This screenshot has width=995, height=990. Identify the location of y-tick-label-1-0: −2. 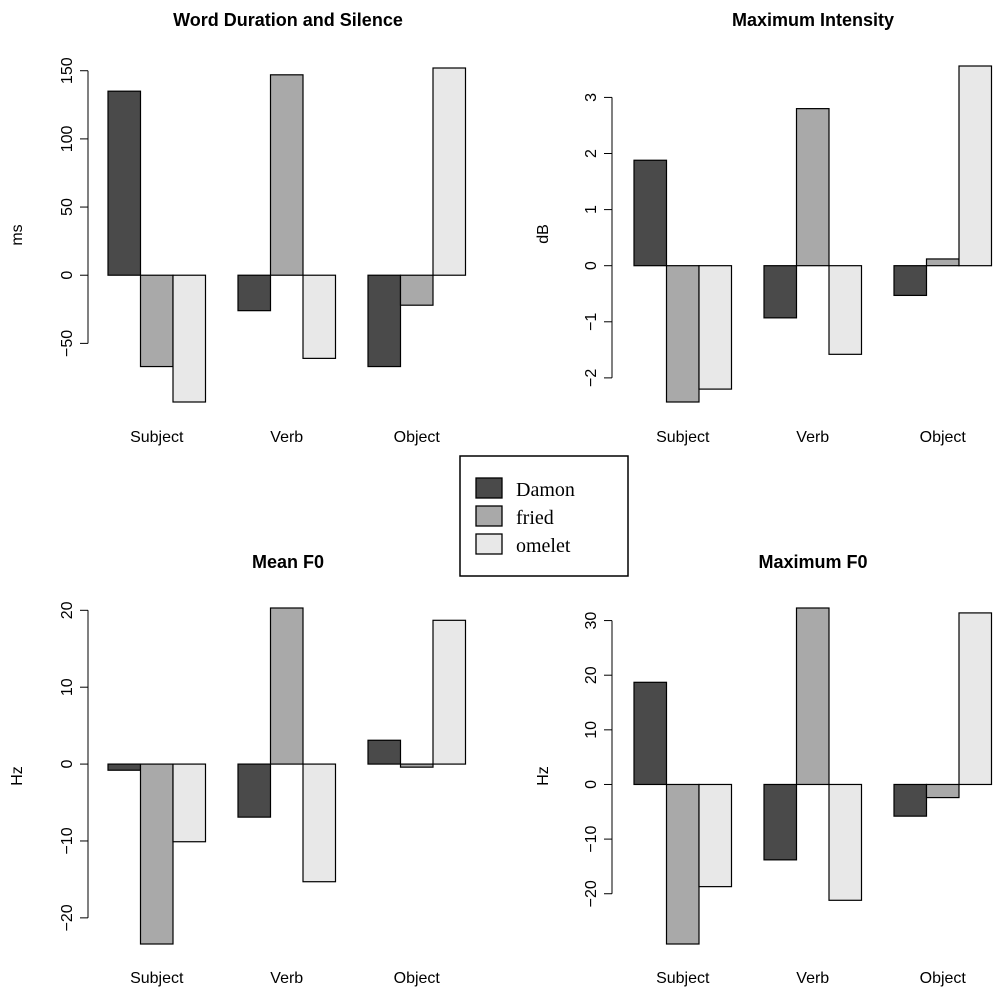
(591, 378).